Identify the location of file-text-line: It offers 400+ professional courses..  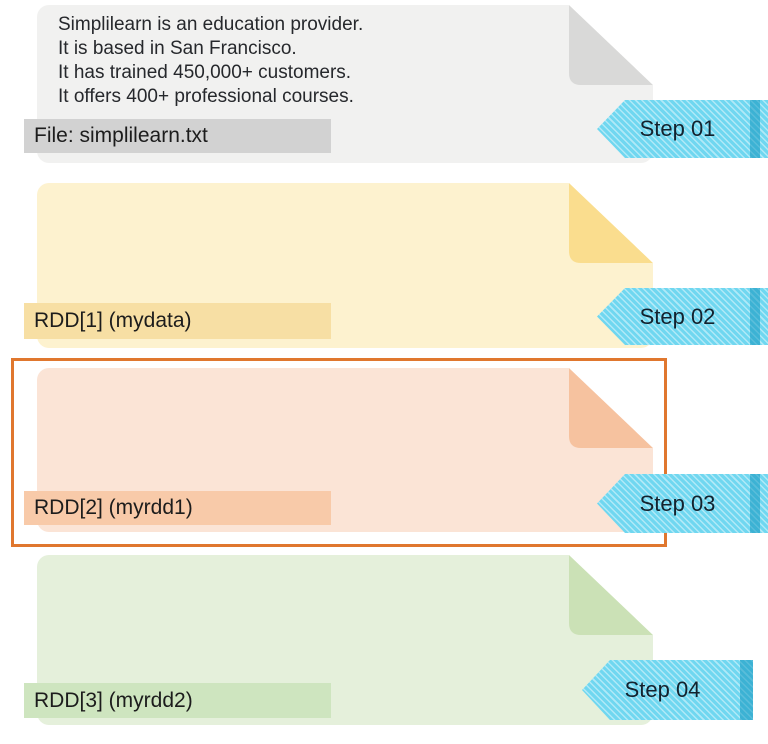
(206, 96).